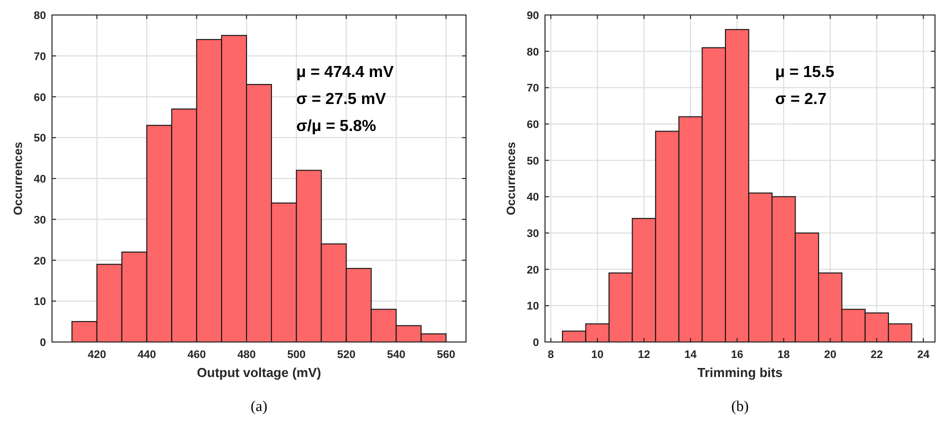 This screenshot has width=951, height=426. Describe the element at coordinates (296, 355) in the screenshot. I see `x-tick-label: 500` at that location.